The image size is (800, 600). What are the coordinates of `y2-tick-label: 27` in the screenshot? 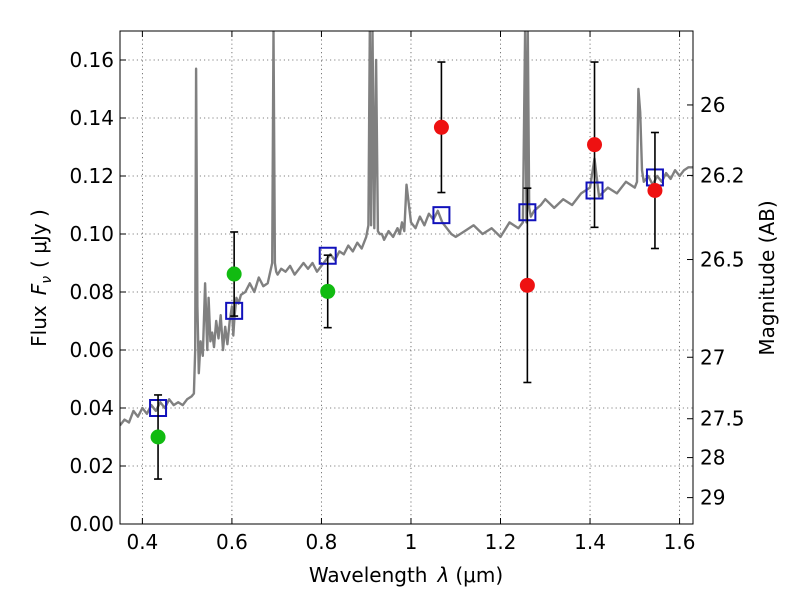 It's located at (712, 357).